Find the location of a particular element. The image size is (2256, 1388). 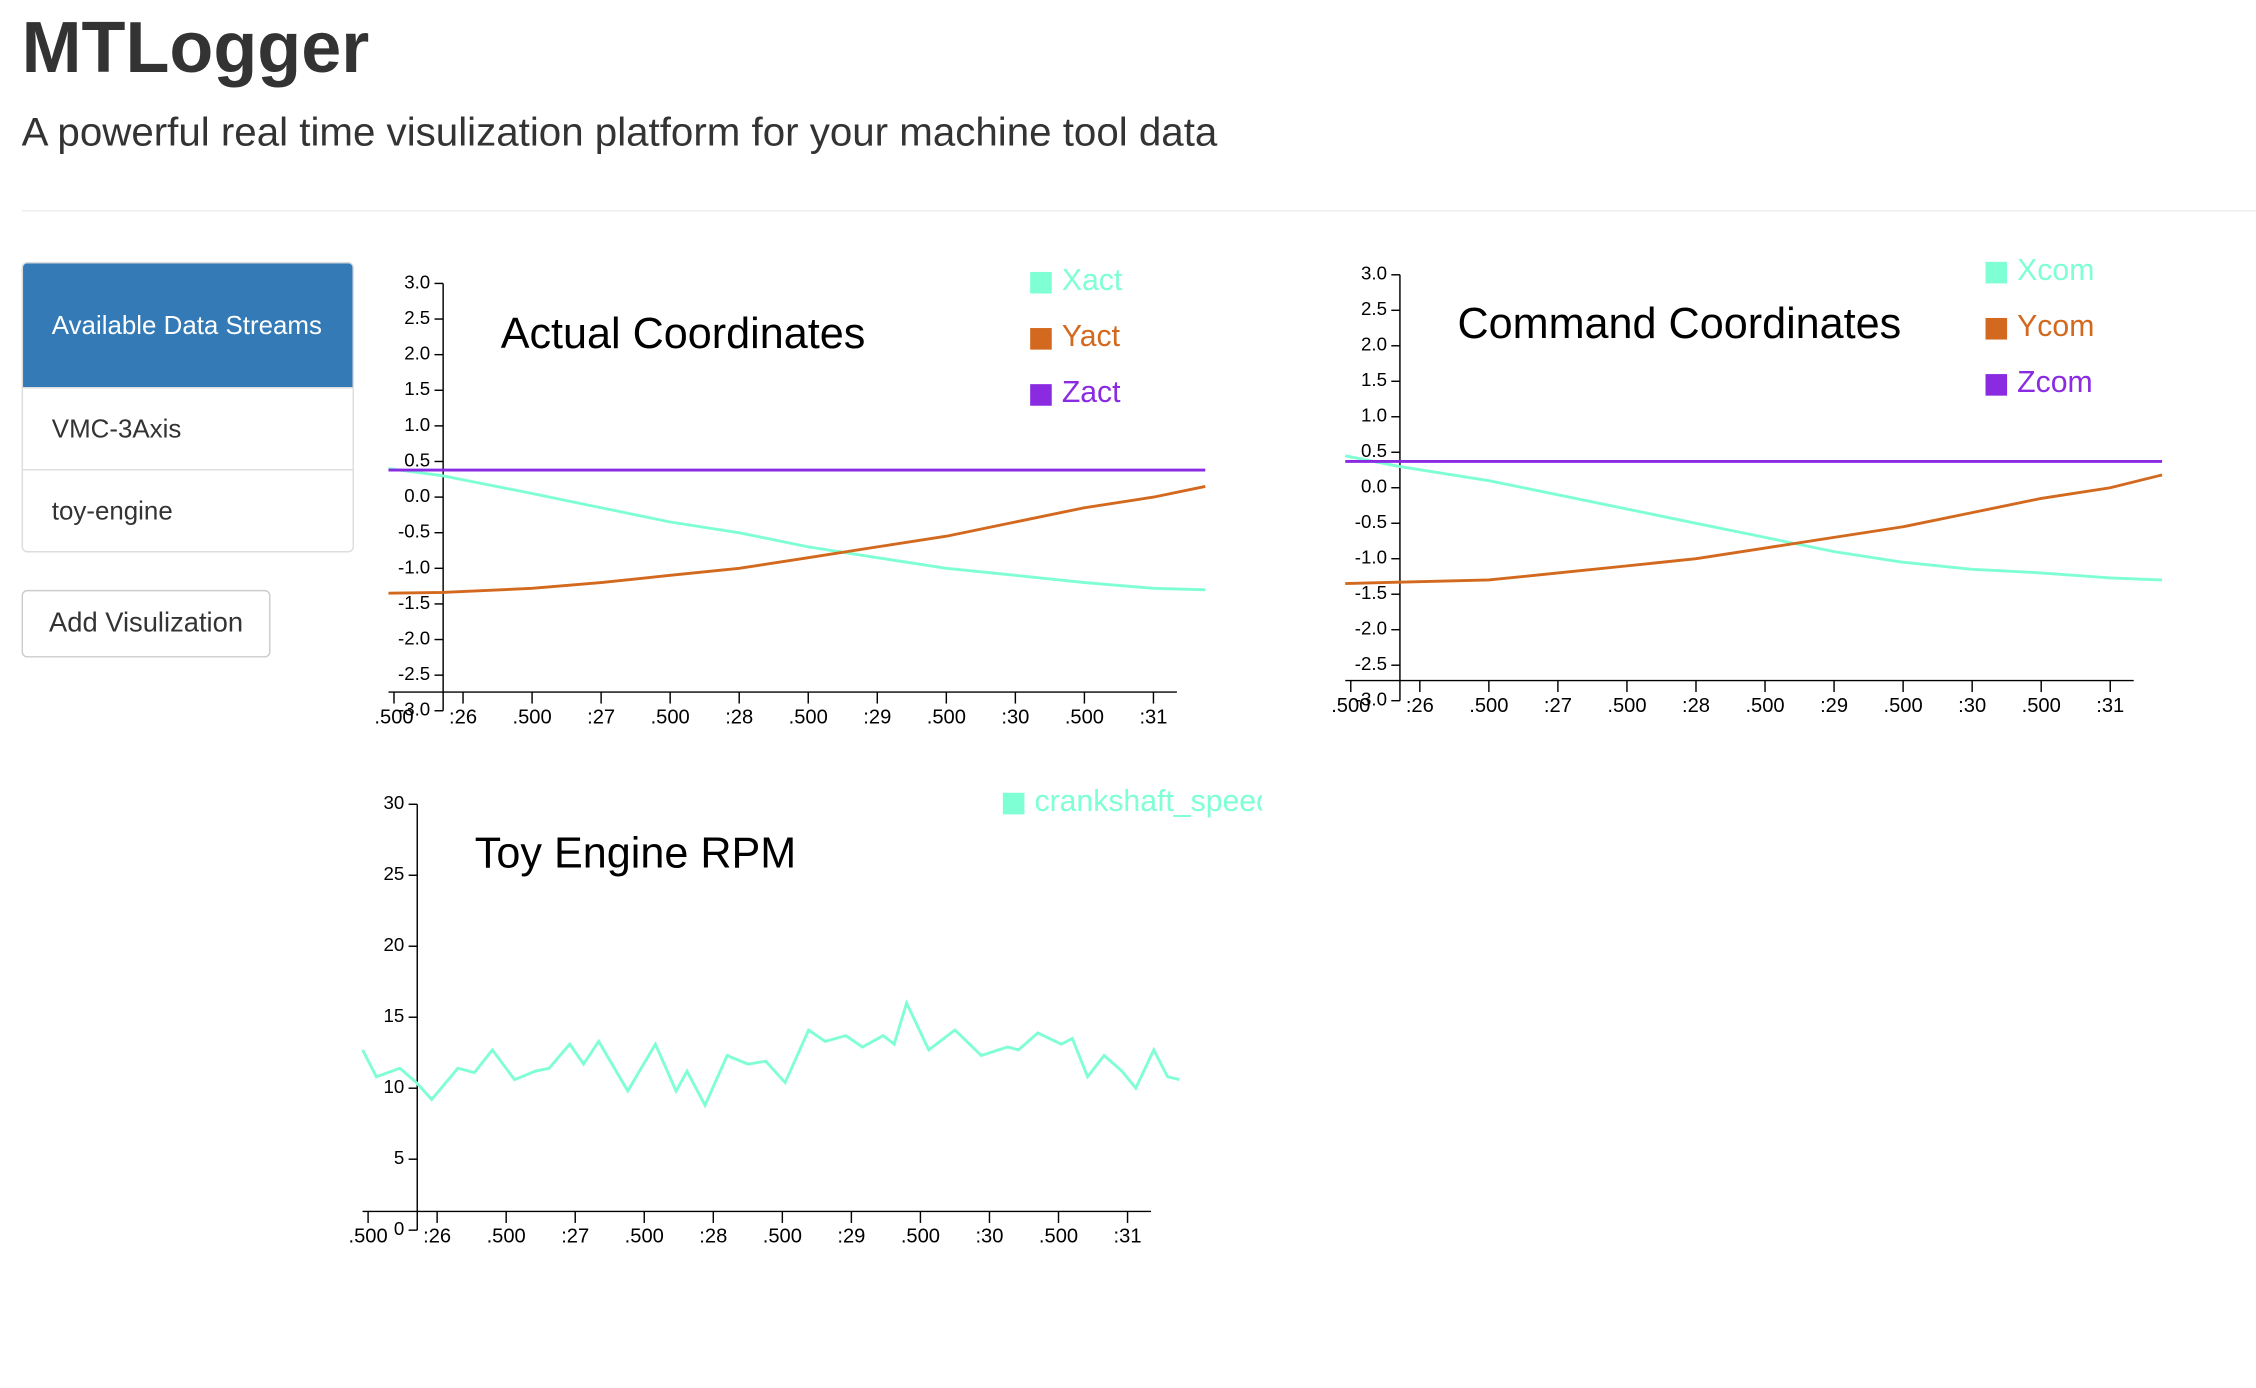

legend-label: Yact is located at coordinates (1091, 336).